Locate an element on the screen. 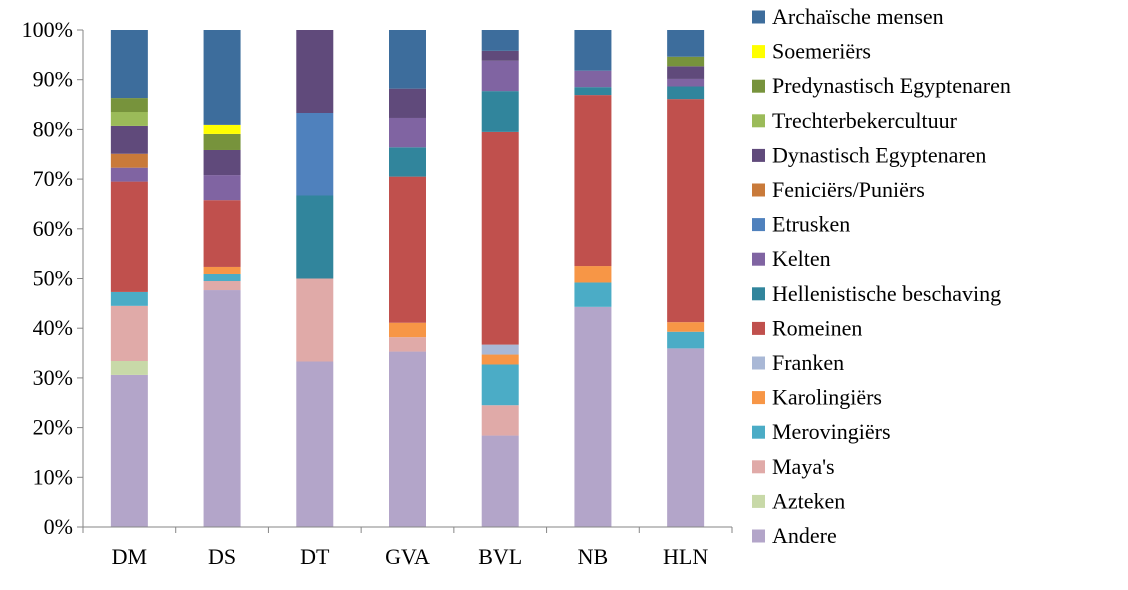  y-tick-label: 100% is located at coordinates (47, 29).